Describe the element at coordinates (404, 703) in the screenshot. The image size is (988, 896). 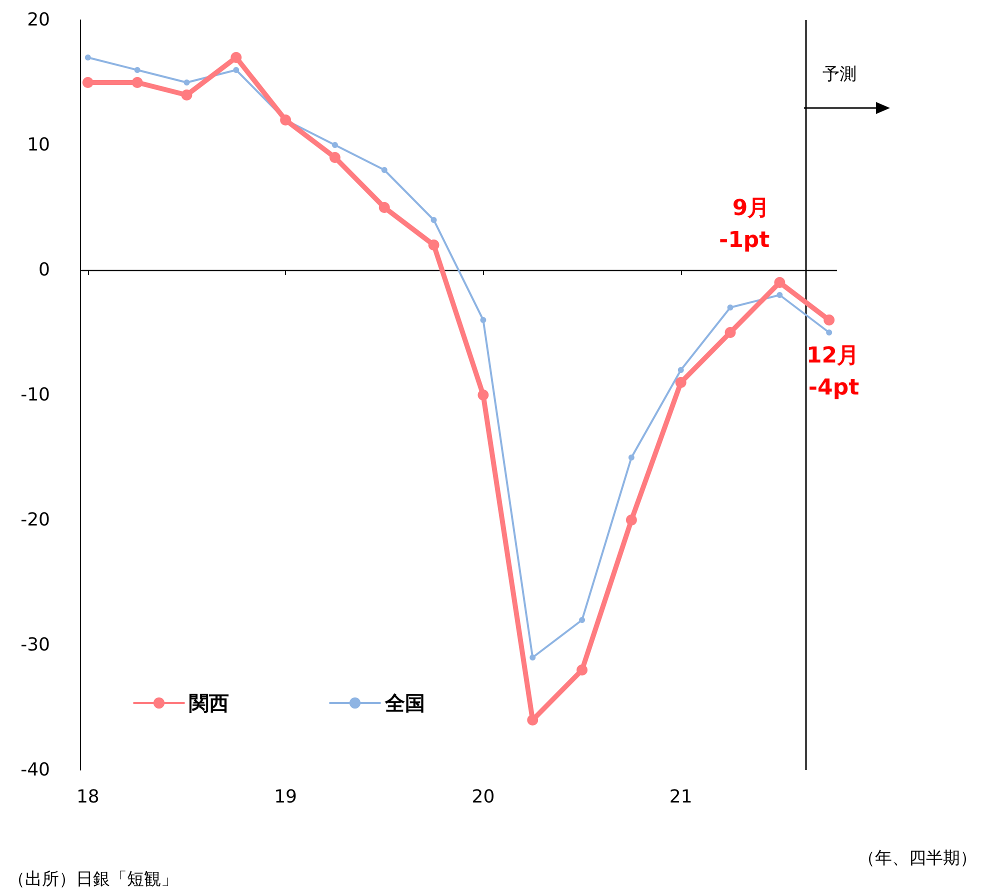
I see `legend-label: 全国` at that location.